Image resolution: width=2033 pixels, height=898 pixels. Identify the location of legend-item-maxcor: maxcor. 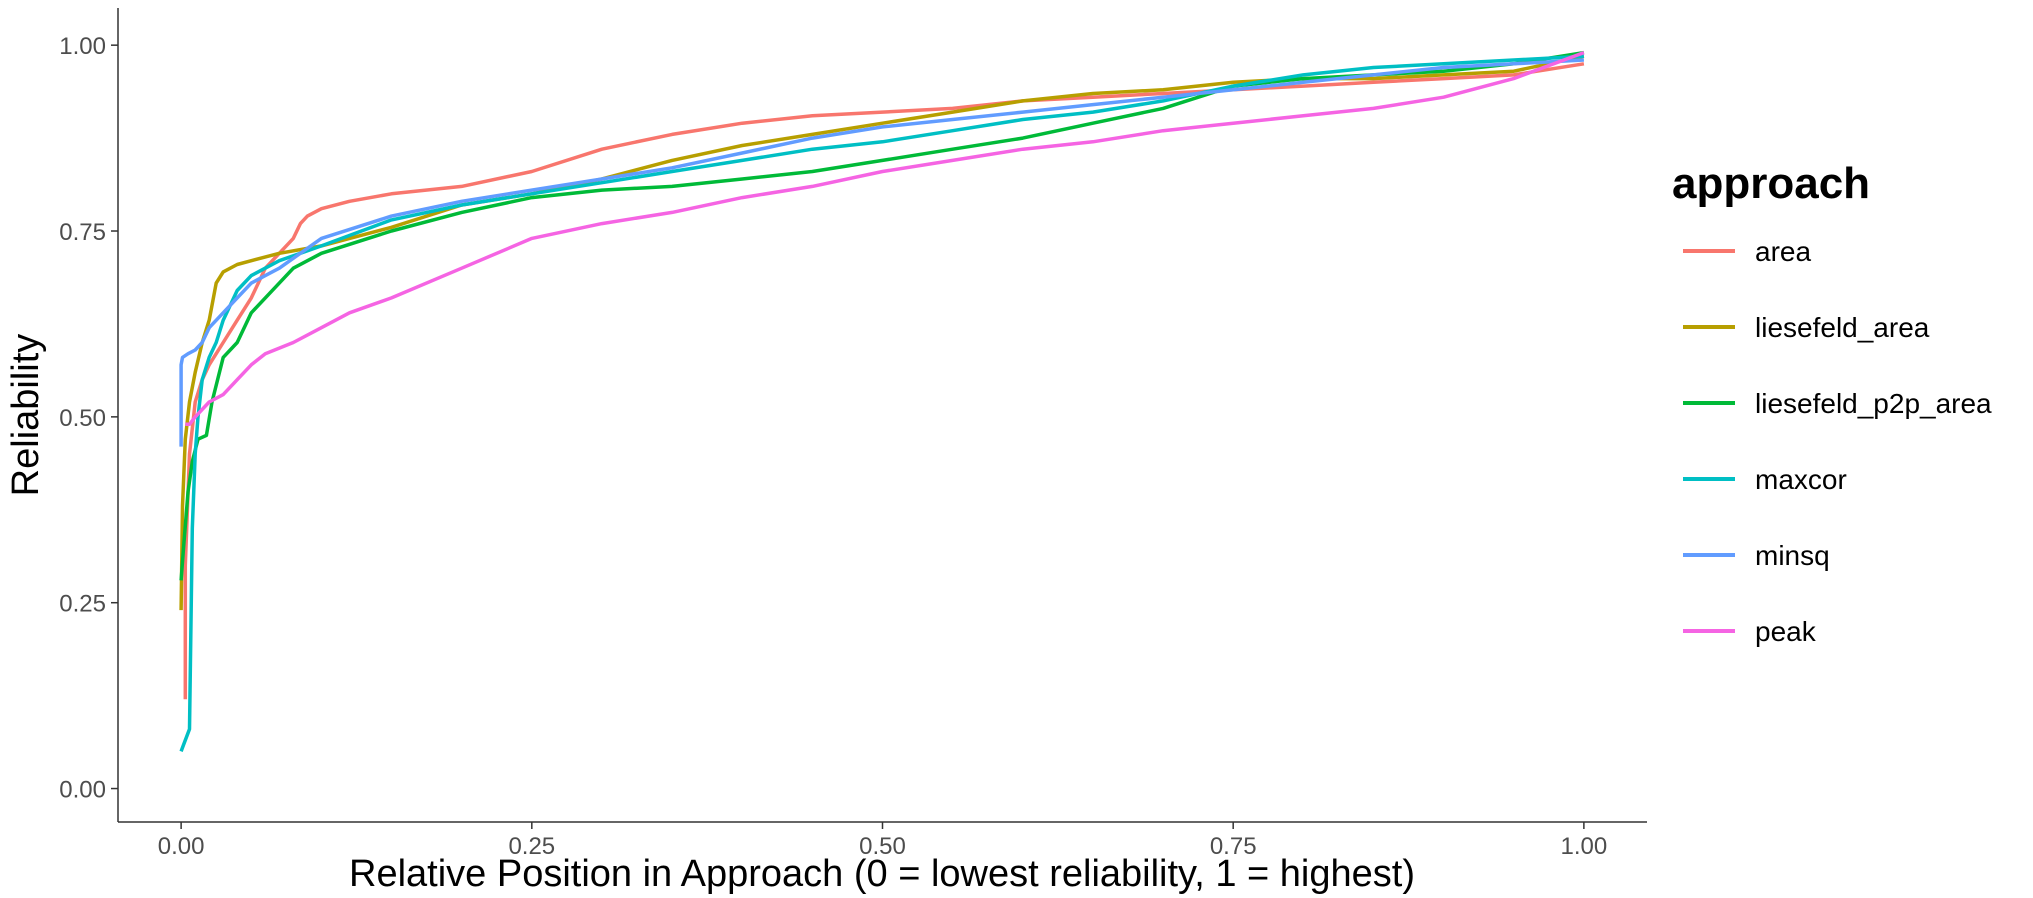
(1765, 479).